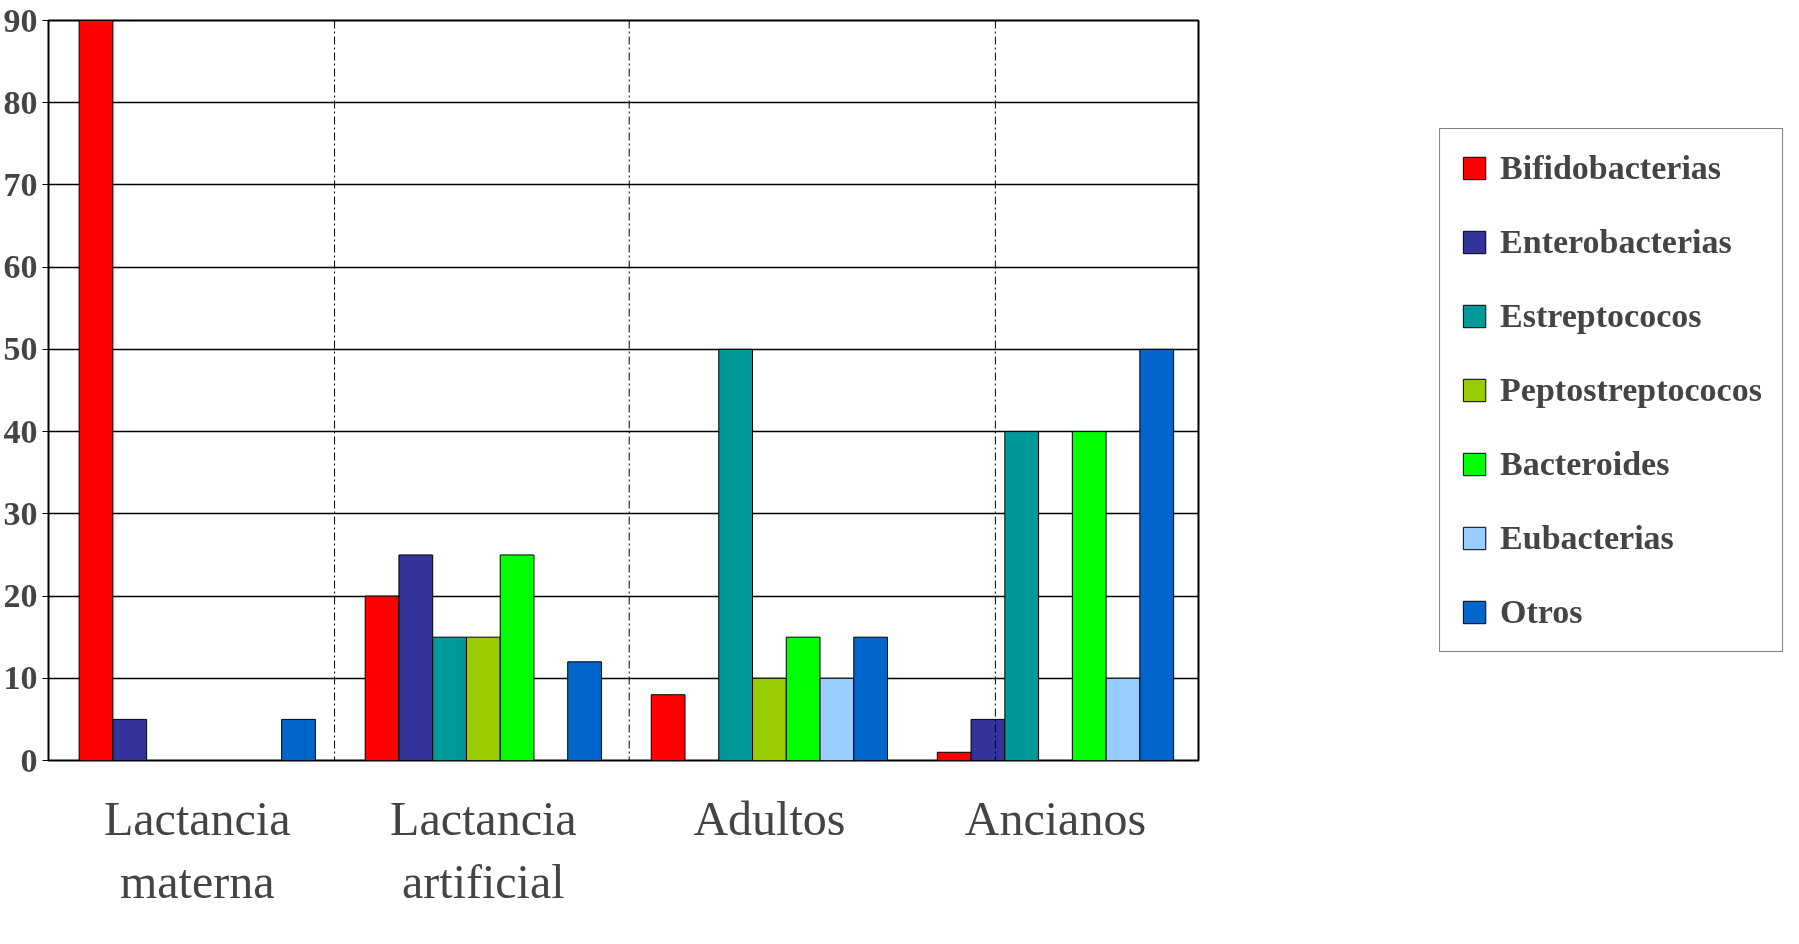 This screenshot has width=1799, height=944. What do you see at coordinates (1631, 390) in the screenshot?
I see `legend-label: Peptostreptococos` at bounding box center [1631, 390].